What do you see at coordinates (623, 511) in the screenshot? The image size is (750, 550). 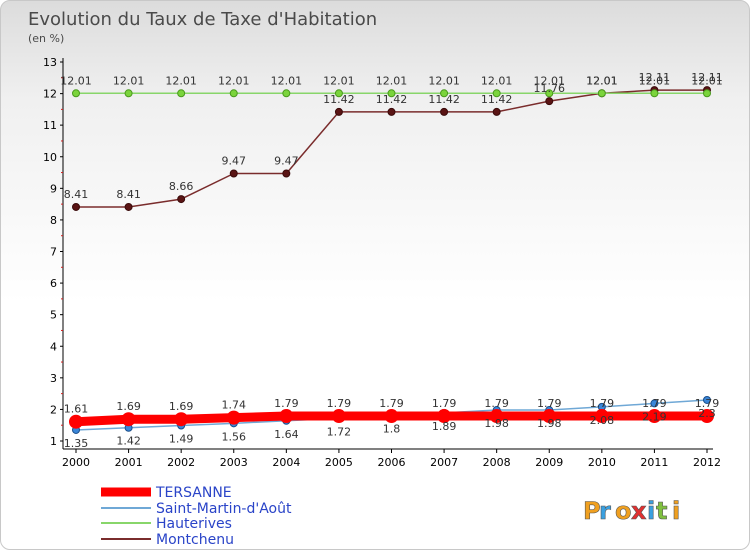 I see `logo-letter: o` at bounding box center [623, 511].